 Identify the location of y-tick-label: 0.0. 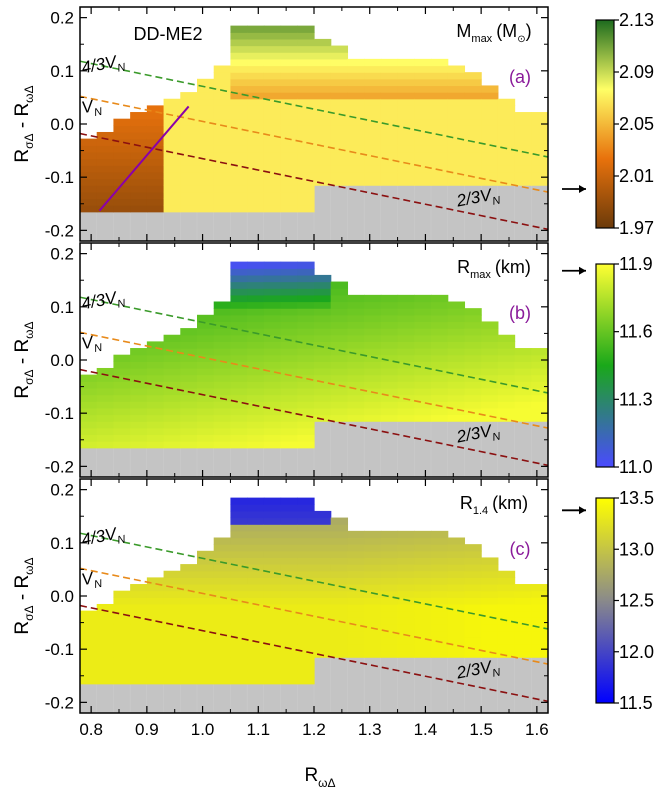
(62, 596).